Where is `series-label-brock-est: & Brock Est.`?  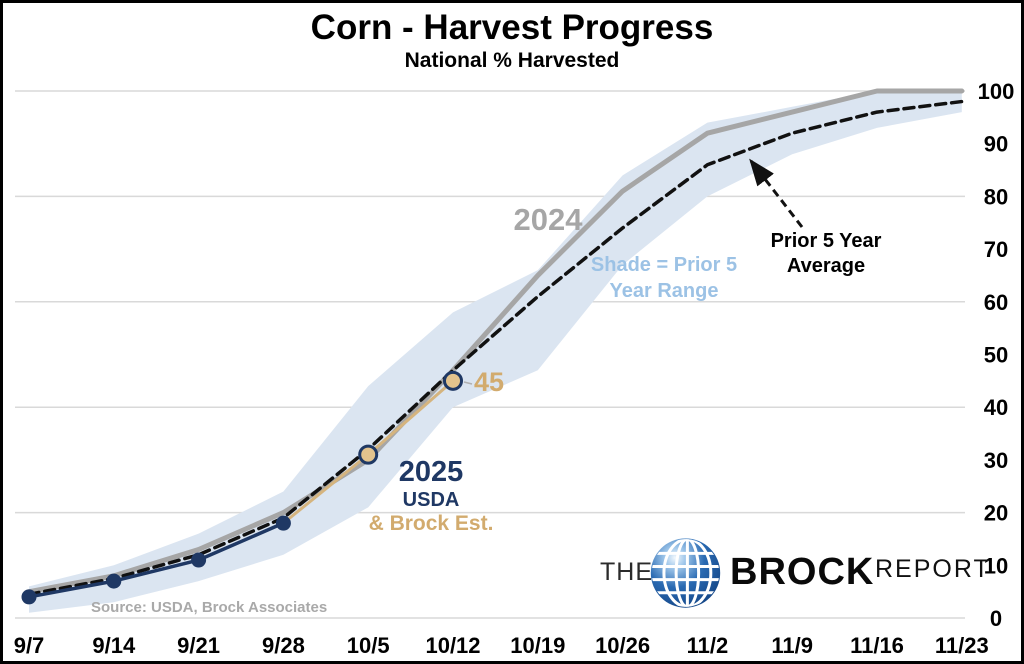
series-label-brock-est: & Brock Est. is located at coordinates (431, 523).